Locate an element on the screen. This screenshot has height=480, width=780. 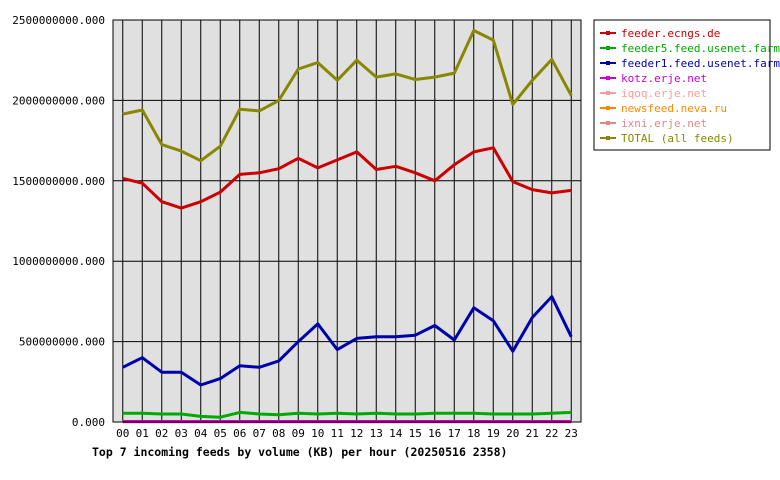
y-tick-label: 0.000 is located at coordinates (88, 422).